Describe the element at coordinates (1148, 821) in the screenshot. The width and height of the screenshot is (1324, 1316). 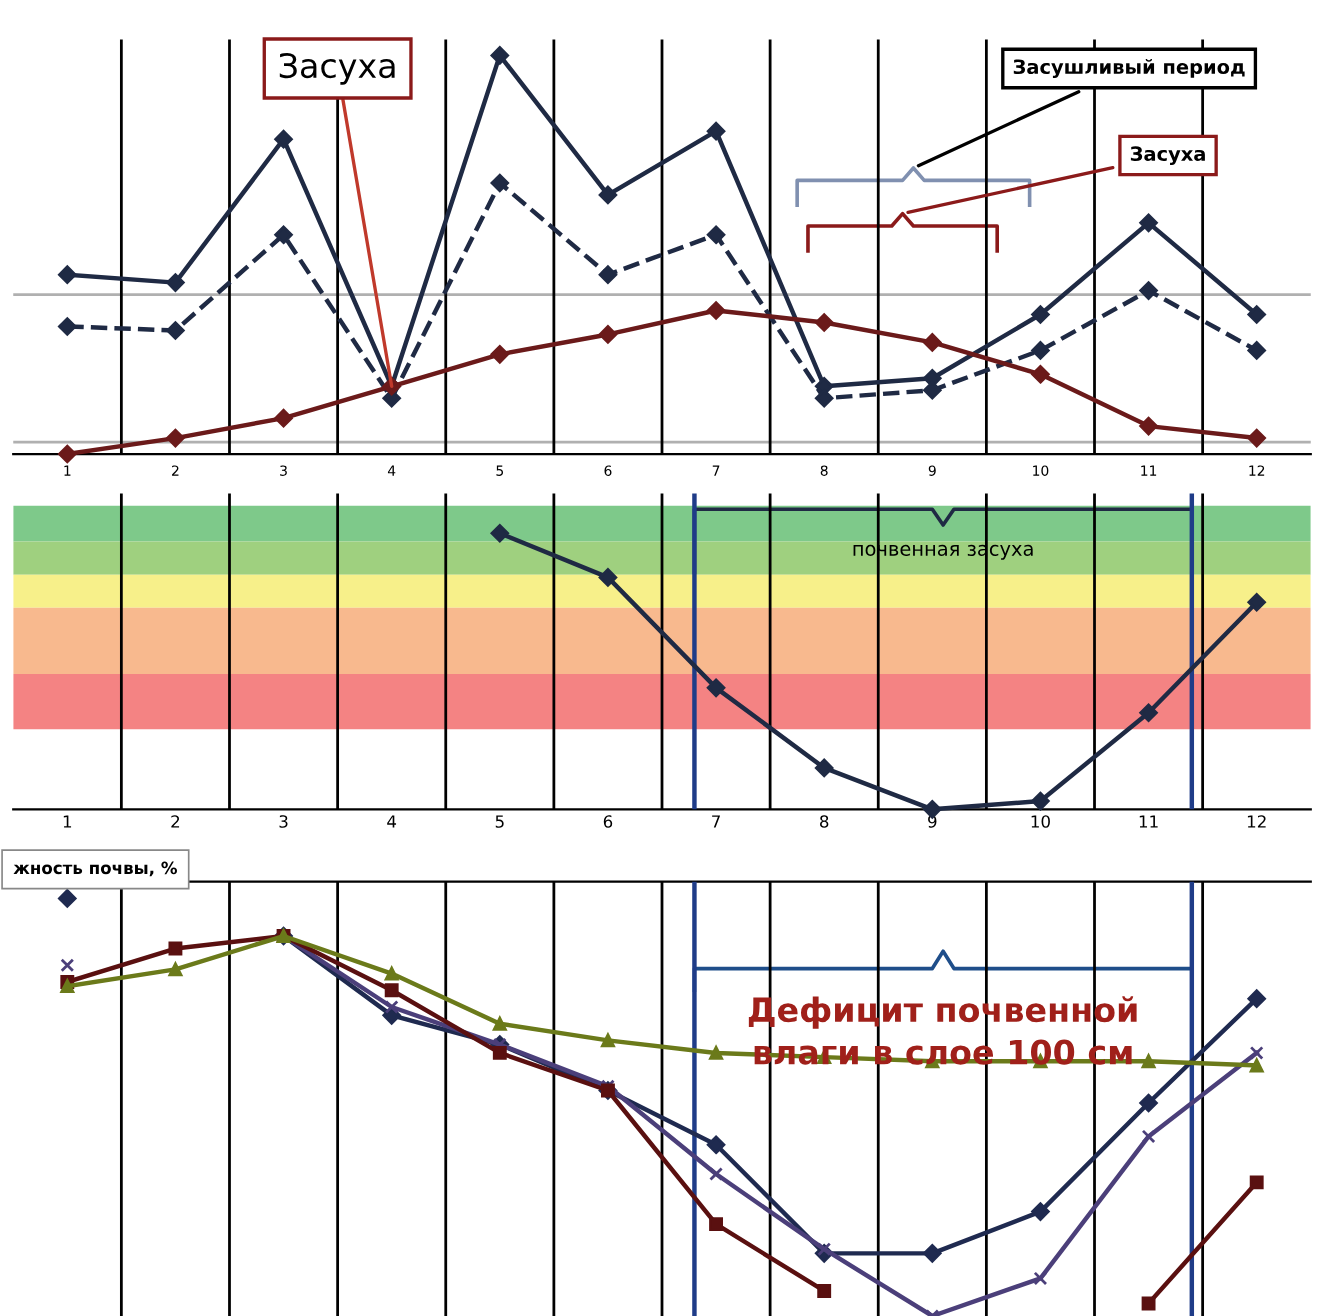
I see `x-tick-label: 11` at that location.